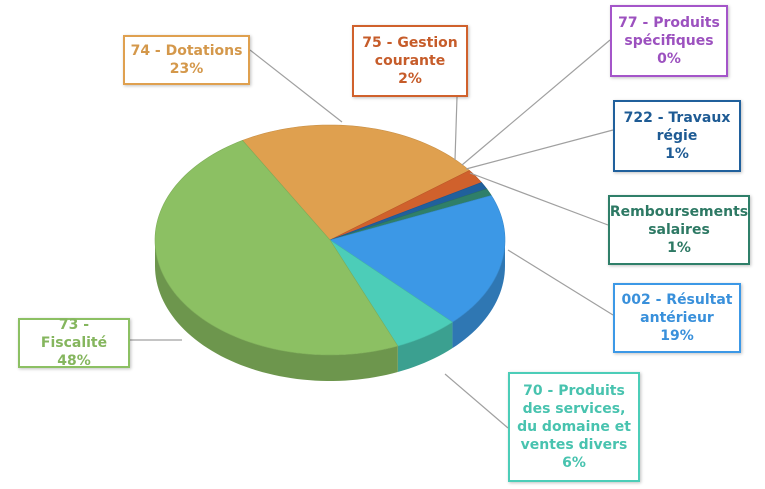  What do you see at coordinates (677, 336) in the screenshot?
I see `value-label: 19%` at bounding box center [677, 336].